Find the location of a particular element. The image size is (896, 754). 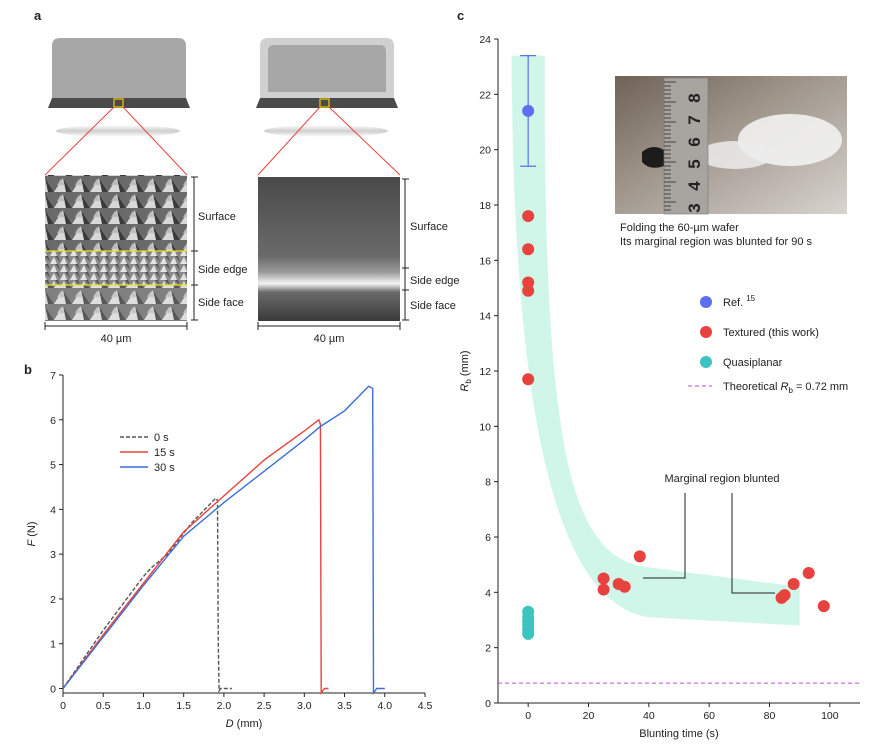

series-line-15-s is located at coordinates (195, 557).